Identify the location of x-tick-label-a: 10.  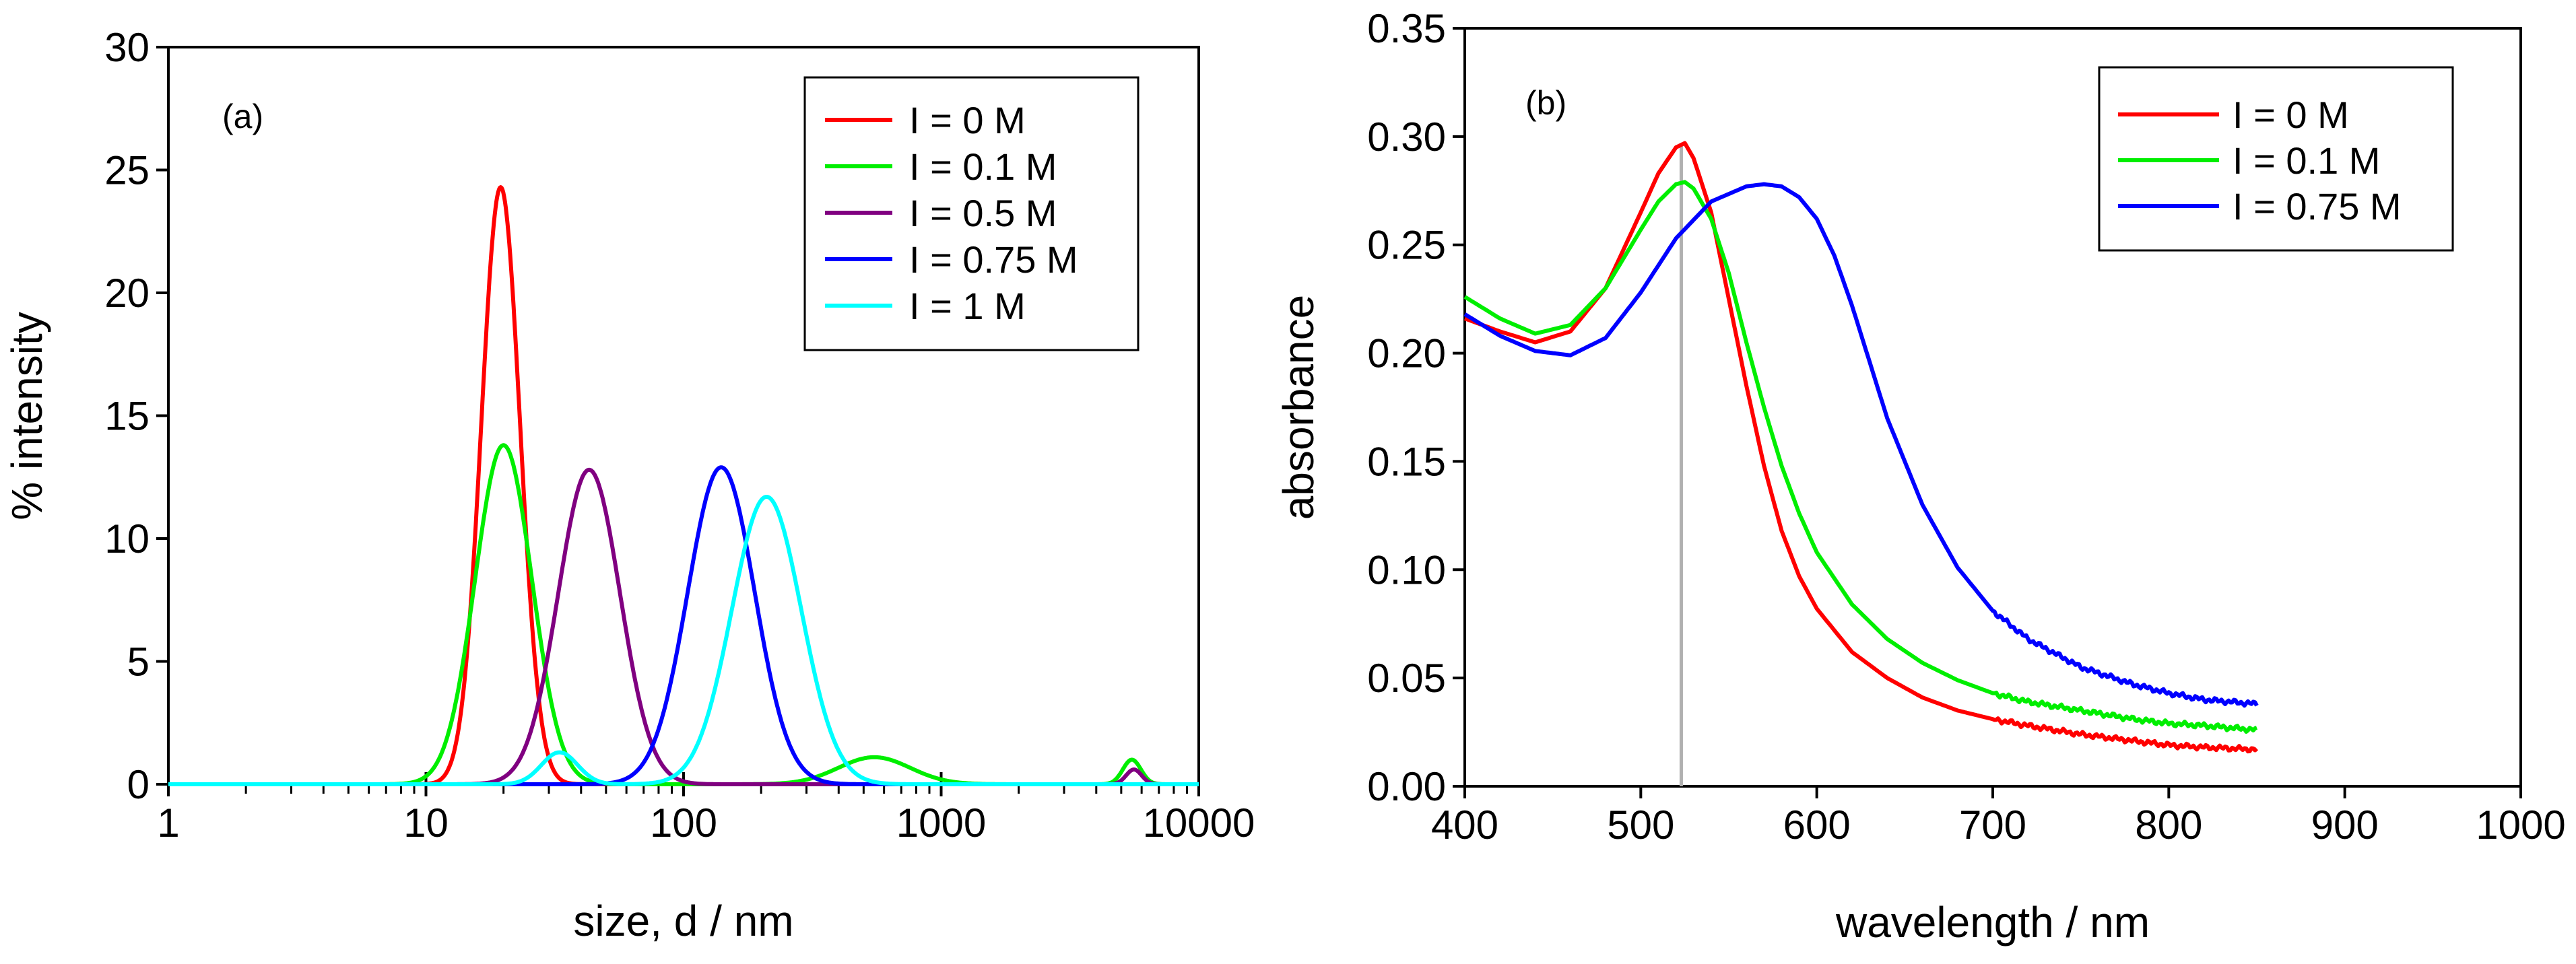
(426, 823).